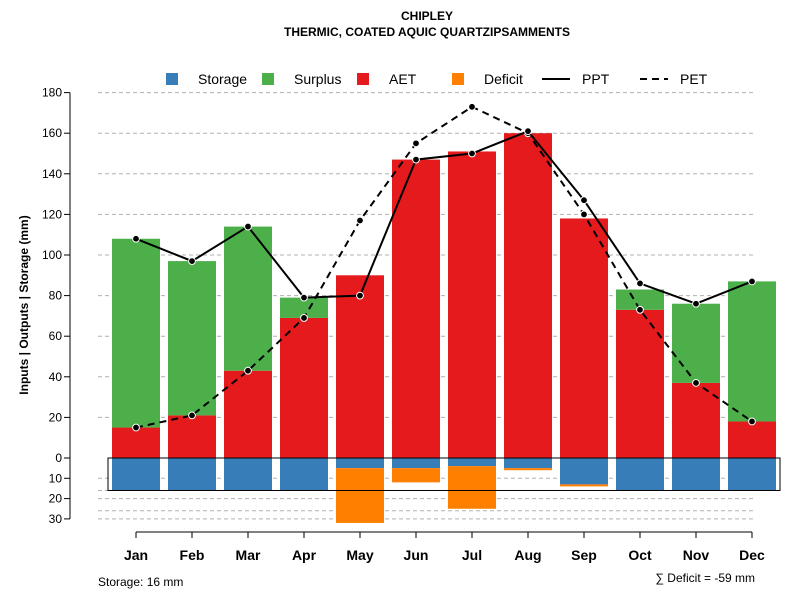 This screenshot has height=600, width=800. I want to click on surplus-bar-nov, so click(696, 343).